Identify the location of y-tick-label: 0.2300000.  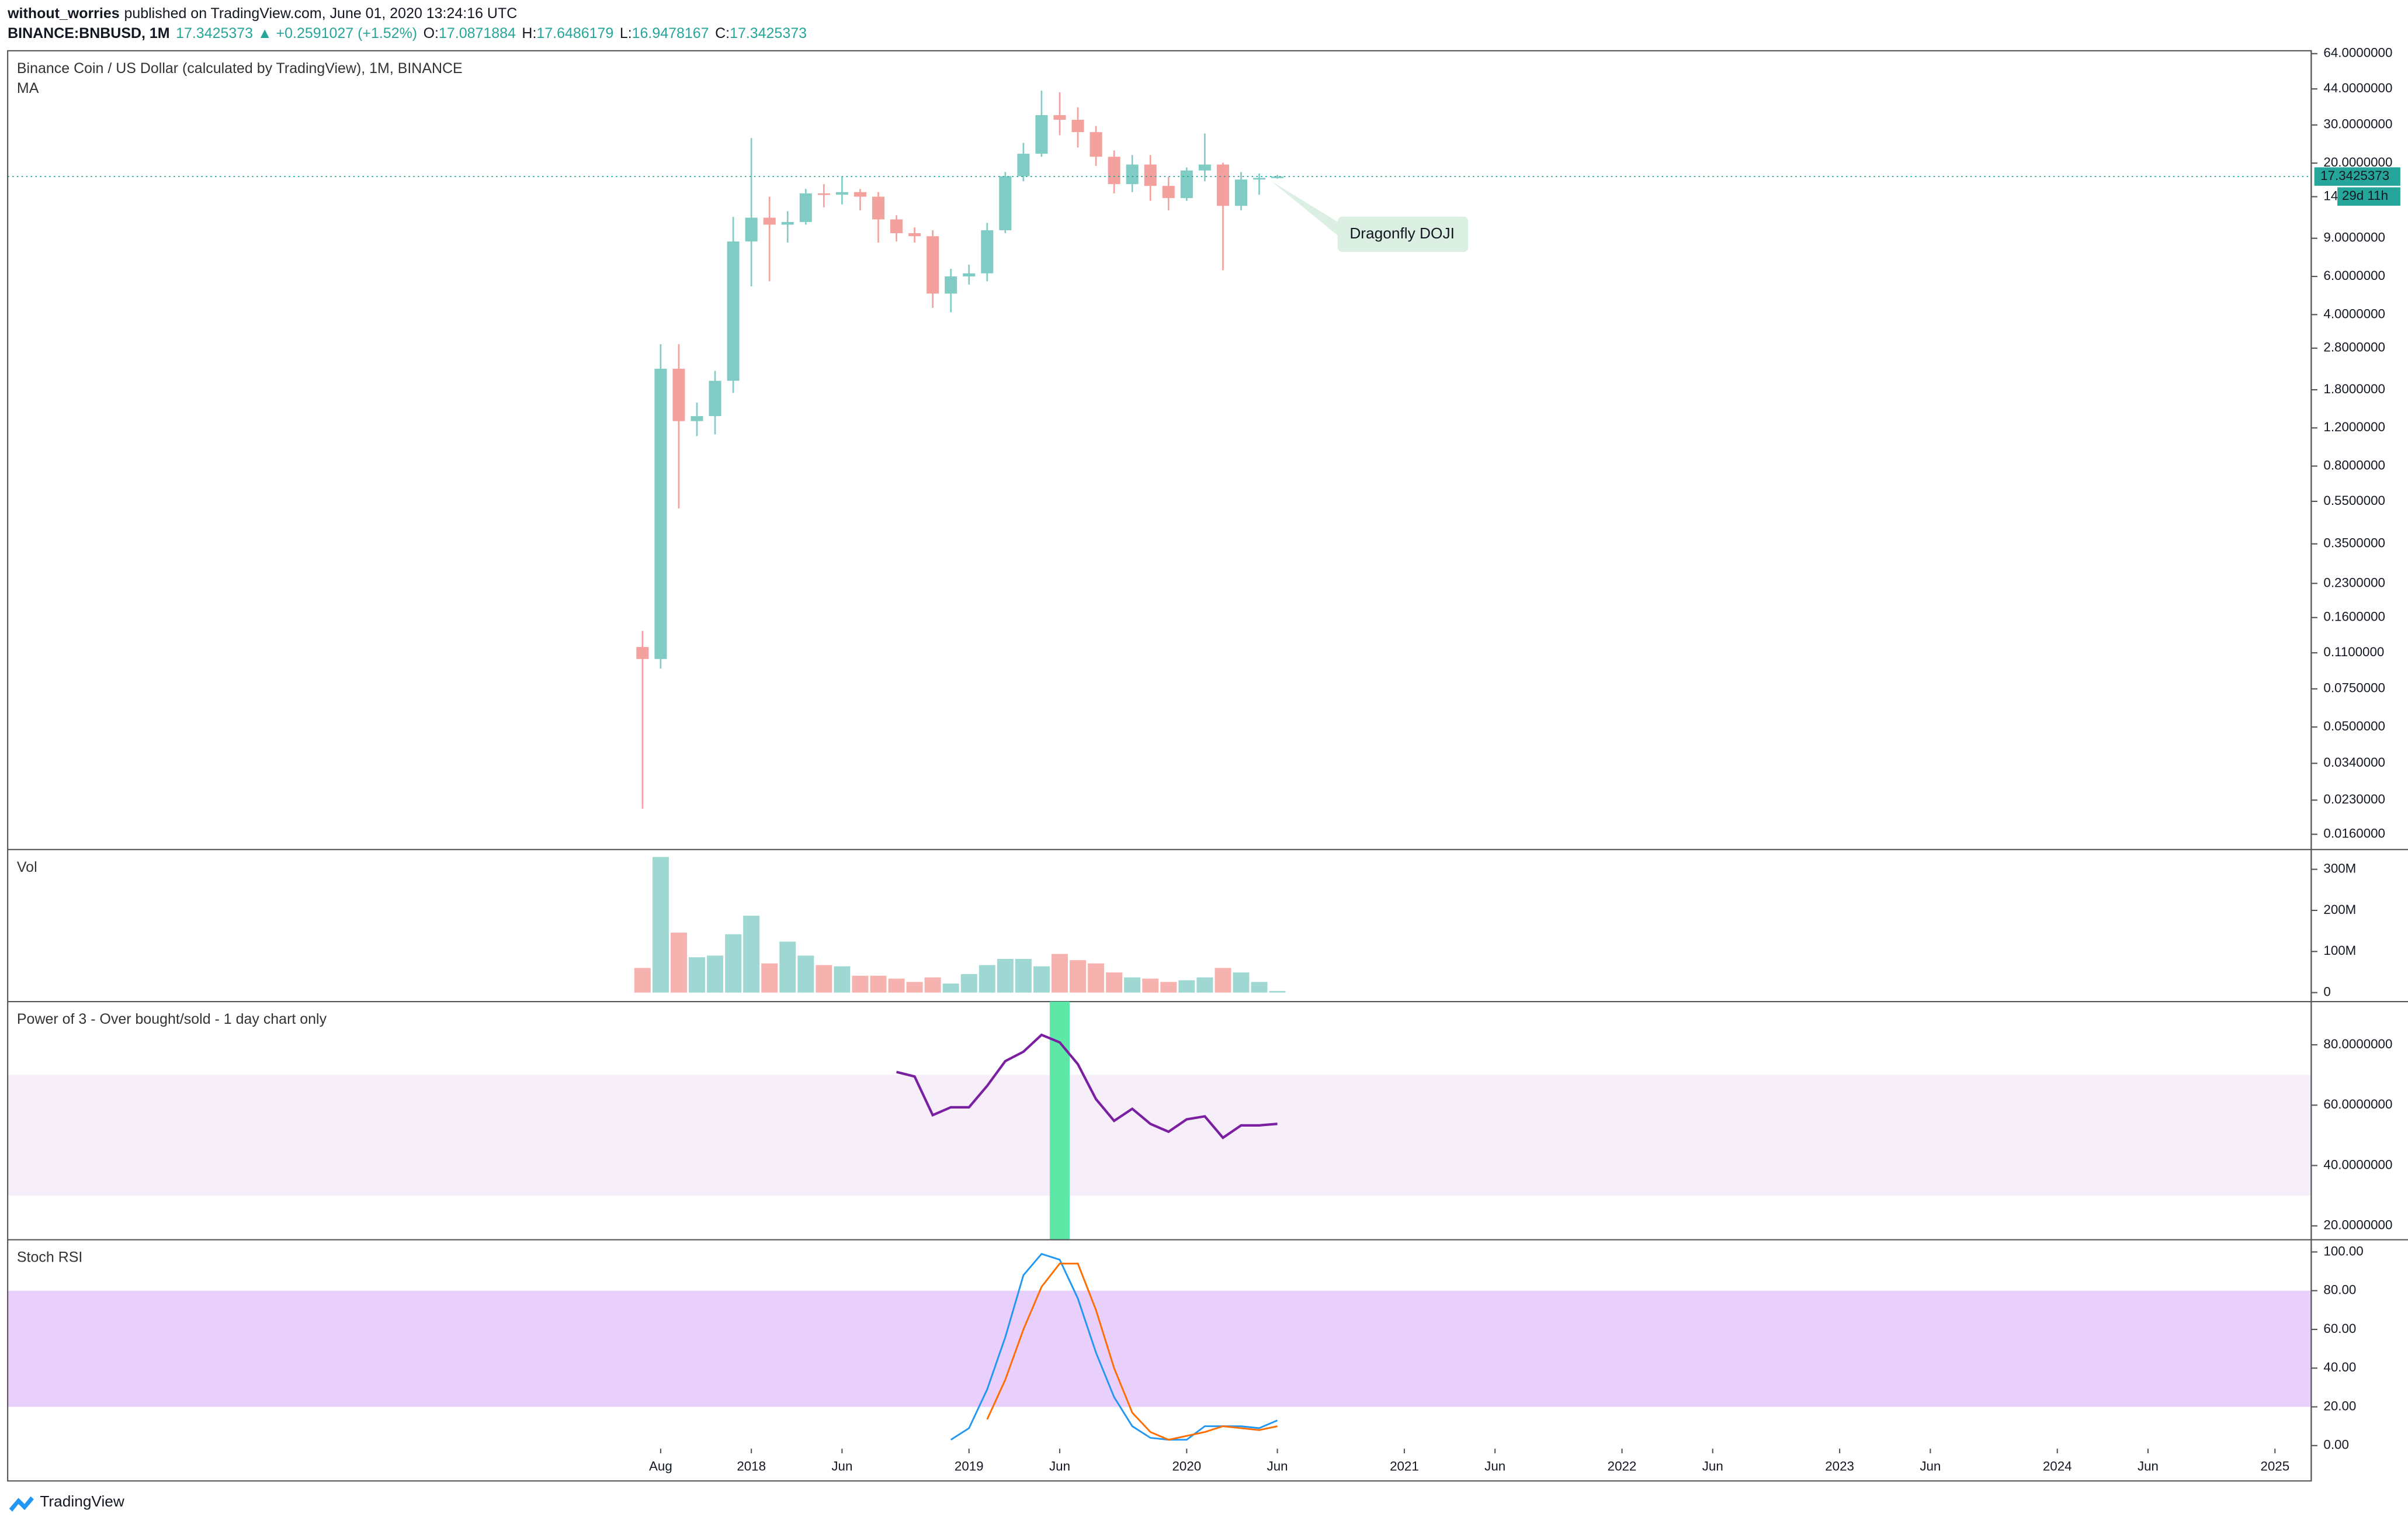
(2354, 582).